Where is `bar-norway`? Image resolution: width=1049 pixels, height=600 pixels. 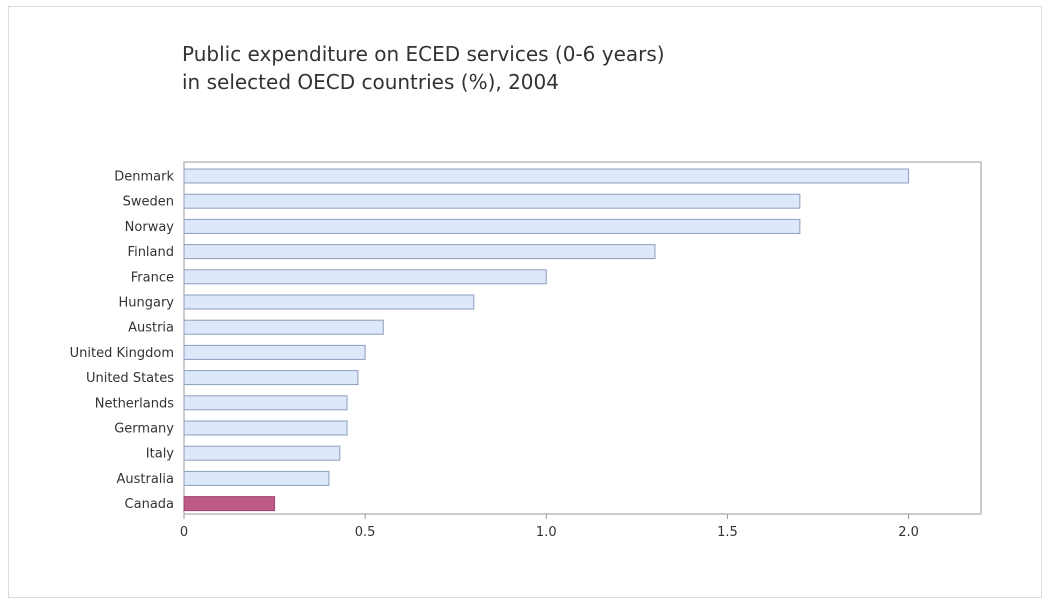 bar-norway is located at coordinates (492, 226).